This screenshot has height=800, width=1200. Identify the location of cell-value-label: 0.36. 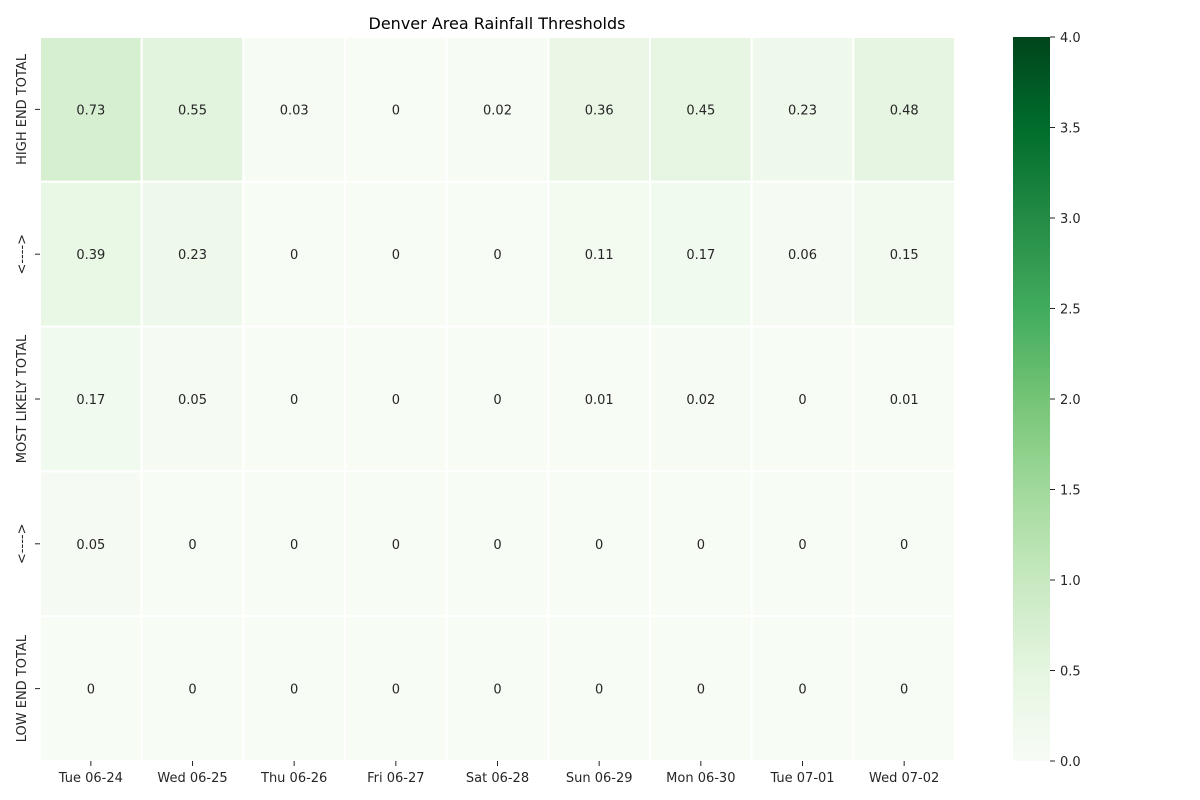
(599, 110).